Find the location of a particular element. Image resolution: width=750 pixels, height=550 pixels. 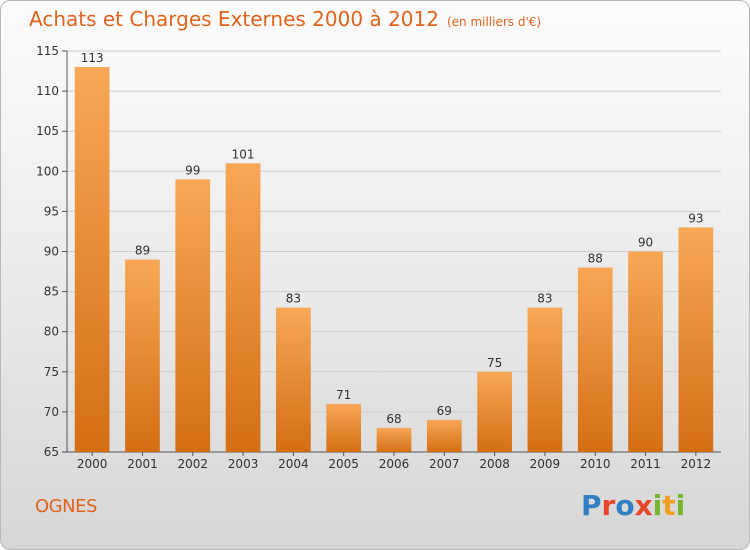

data-label-2008: 75 is located at coordinates (494, 363).